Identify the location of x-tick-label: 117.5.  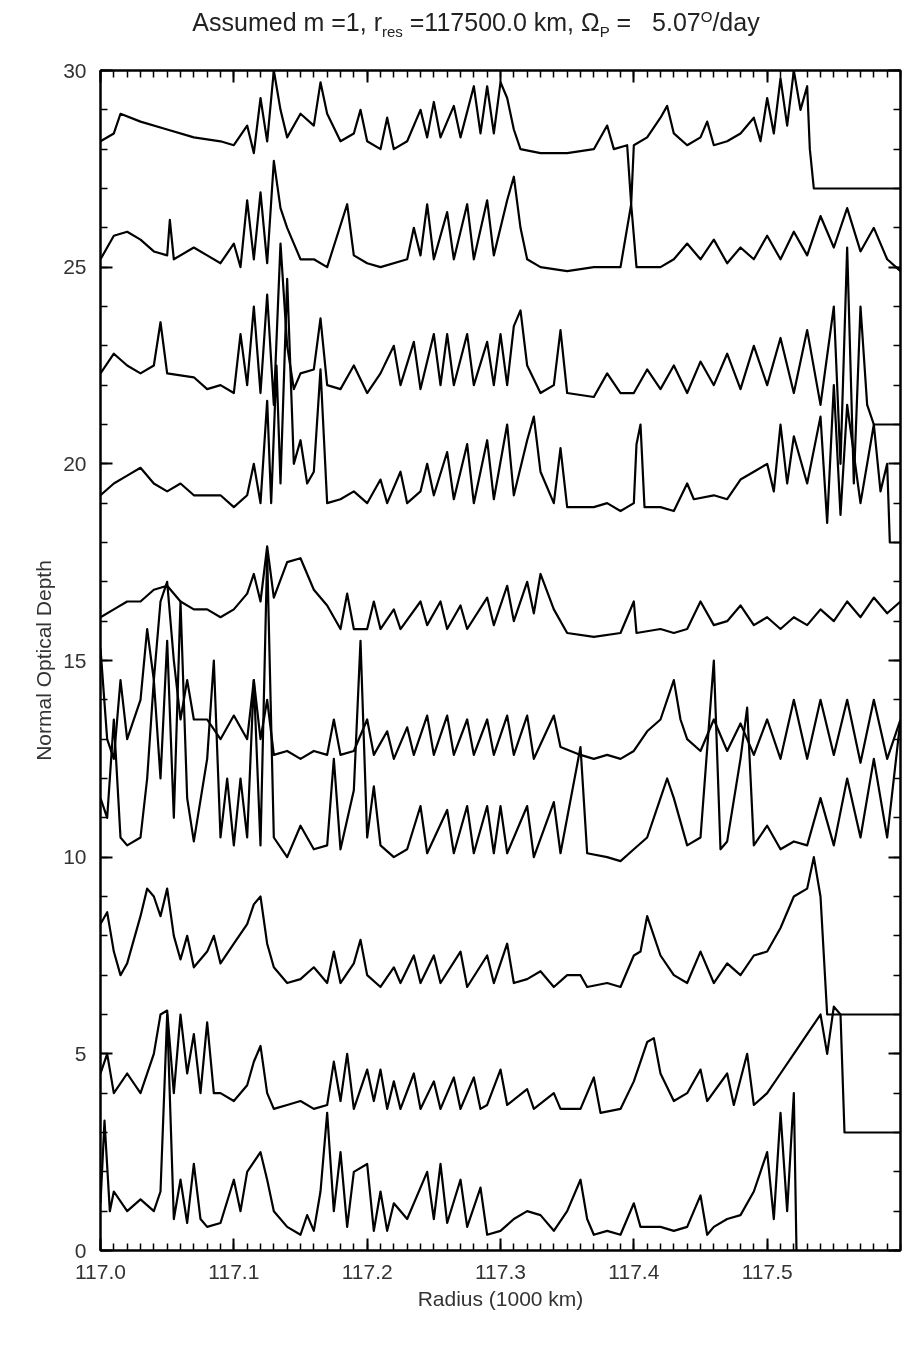
(767, 1271).